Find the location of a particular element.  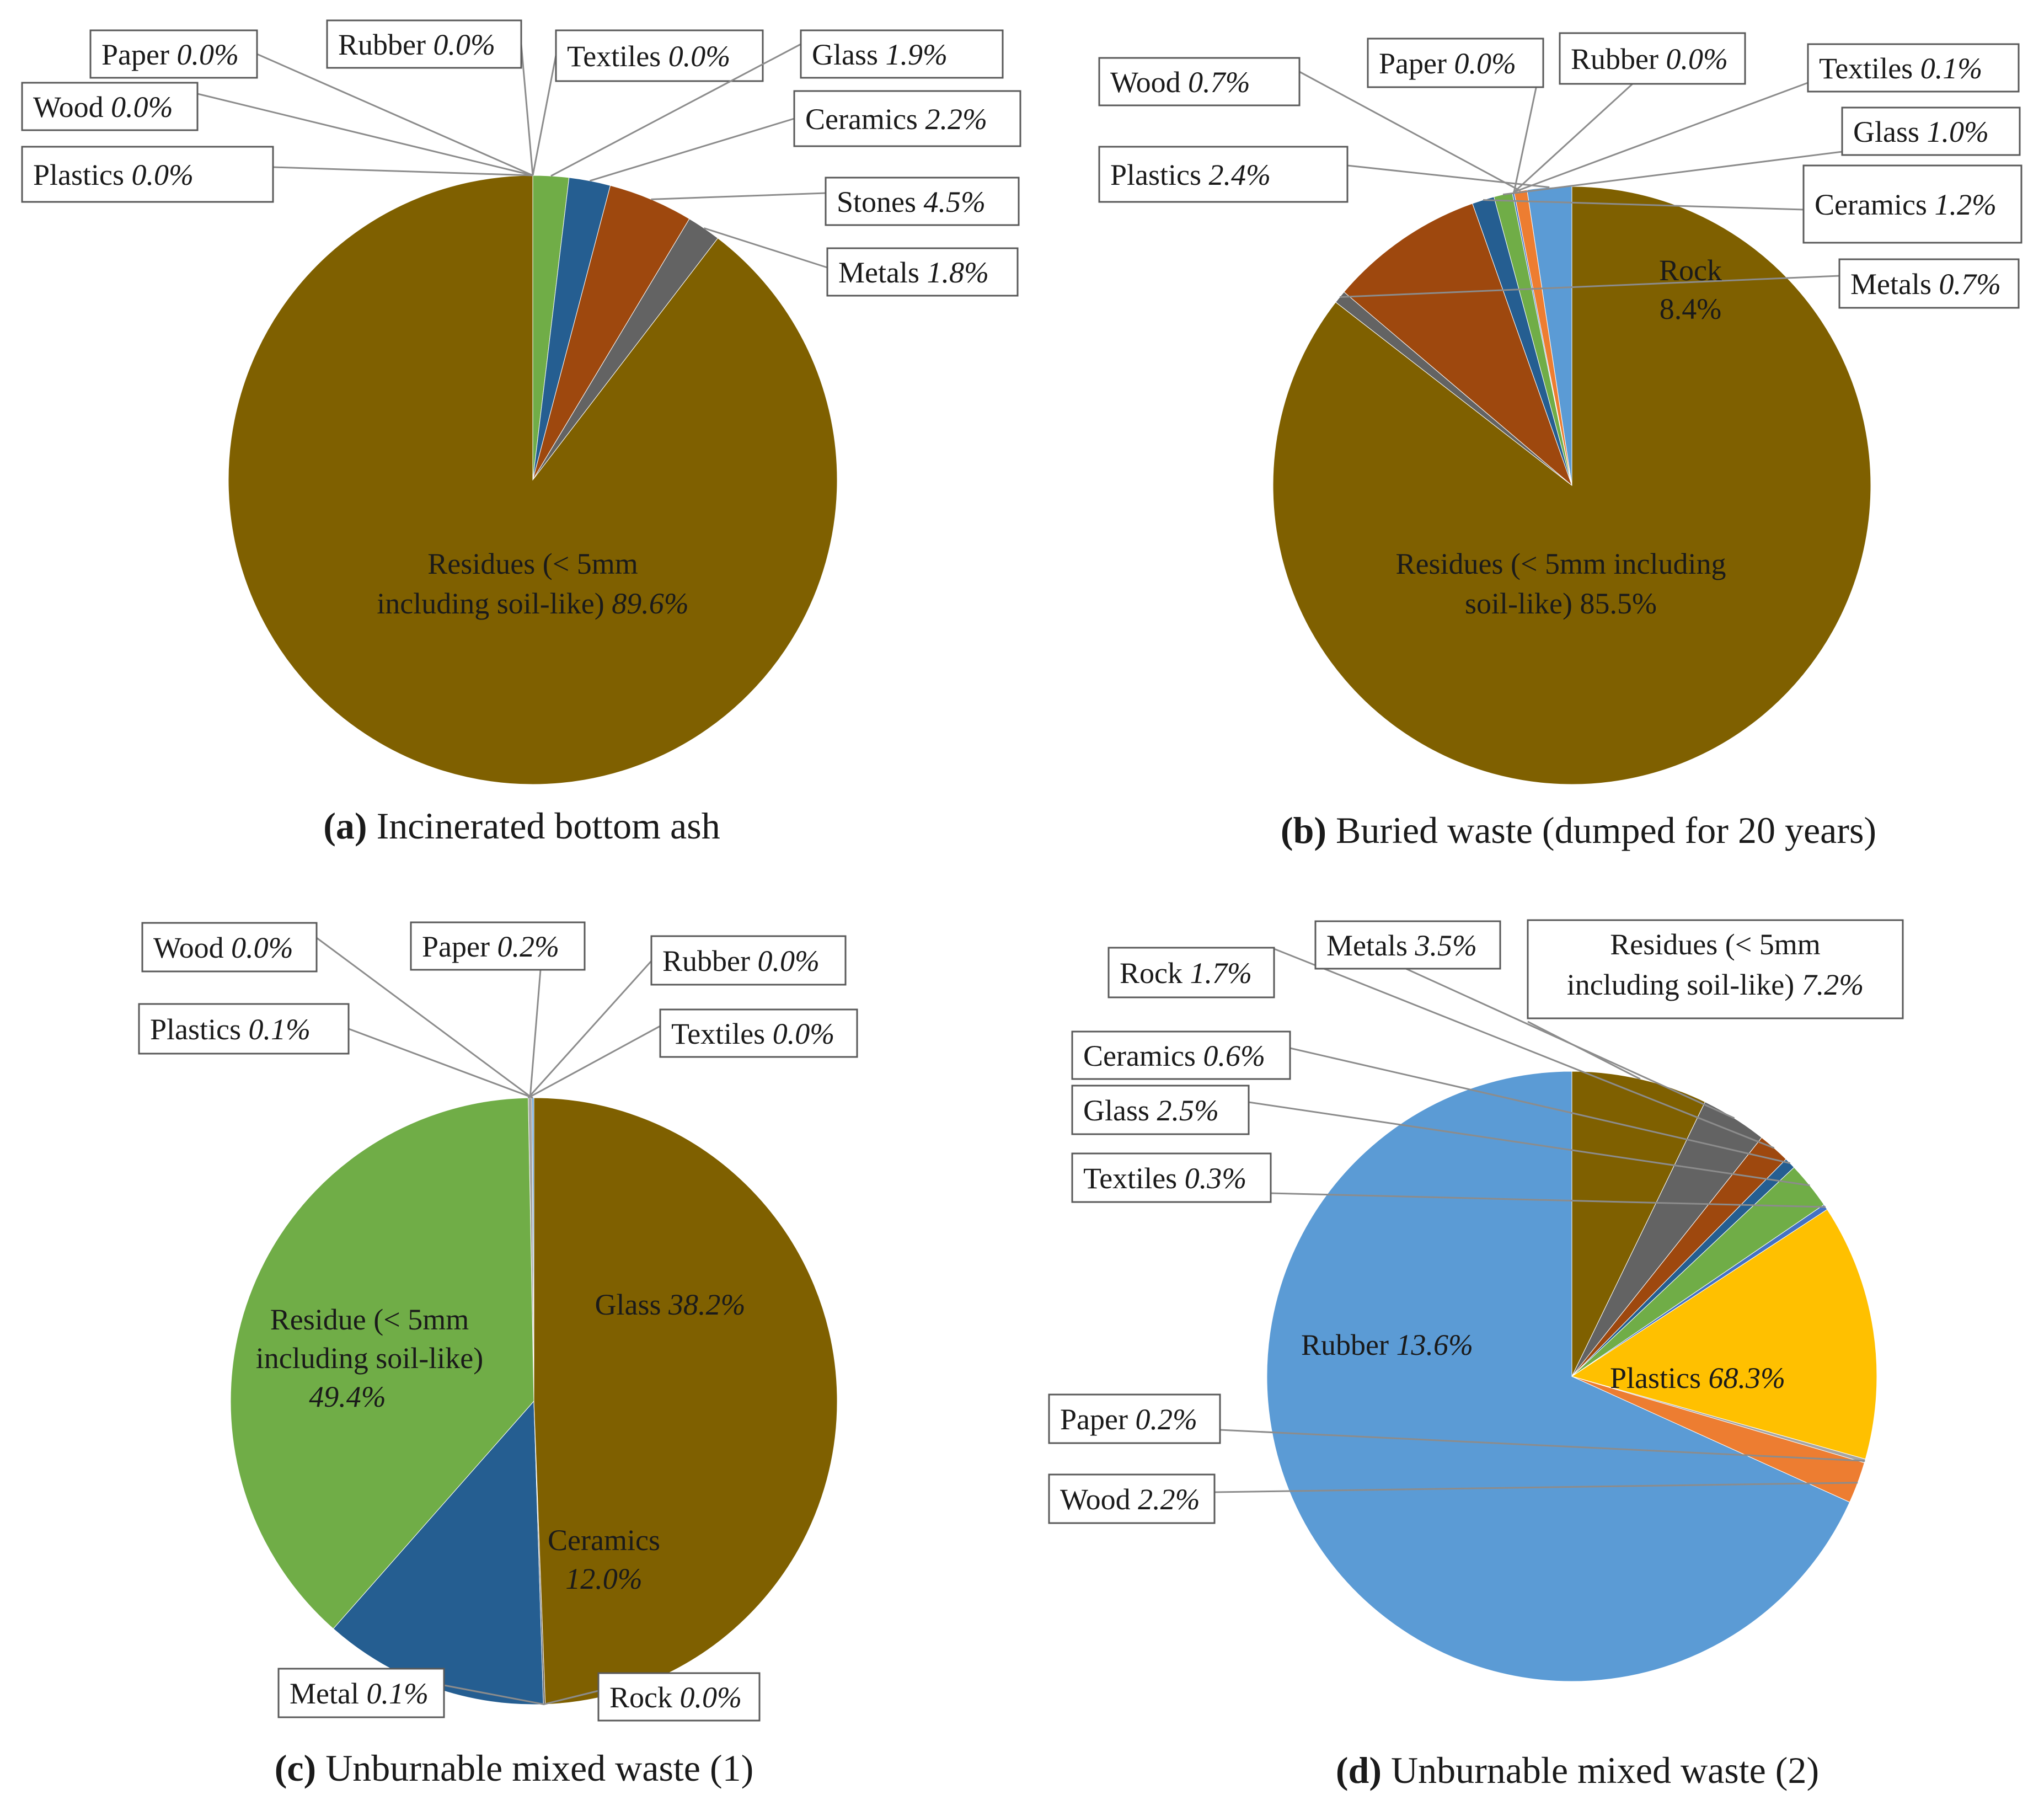

data-label-rock: Rock 0.0% is located at coordinates (675, 1697).